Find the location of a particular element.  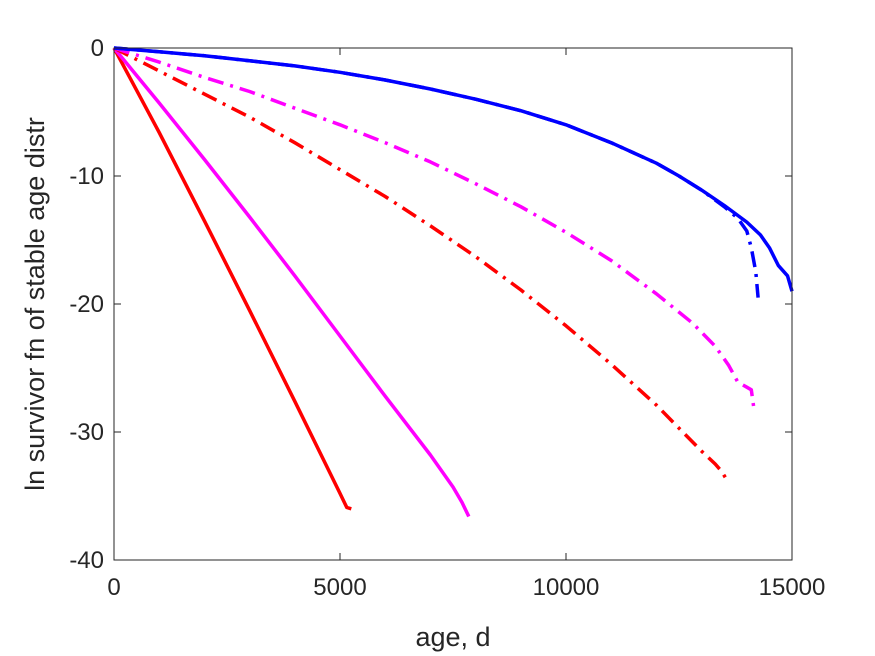

y-tick-label: 0 is located at coordinates (97, 48).